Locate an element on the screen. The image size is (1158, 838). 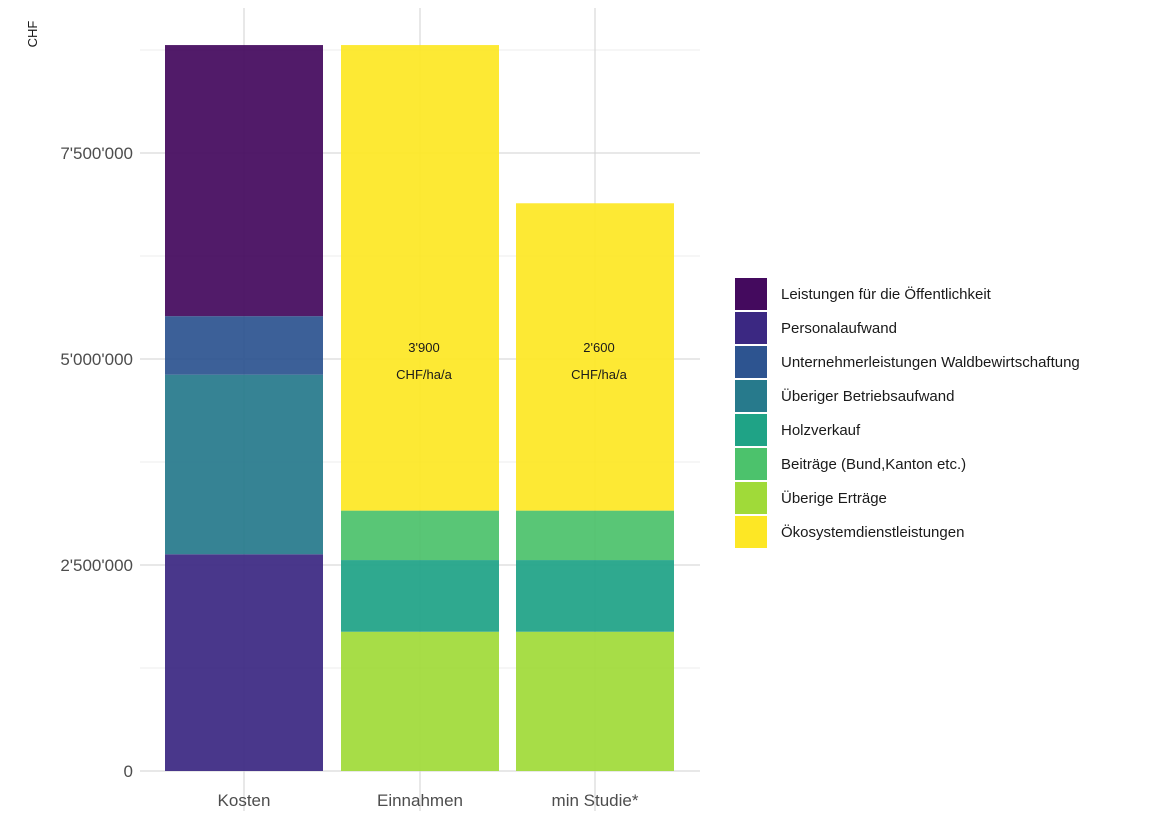
y-axis: 0 2'500'000 5'000'000 7'500'000 is located at coordinates (96, 462).